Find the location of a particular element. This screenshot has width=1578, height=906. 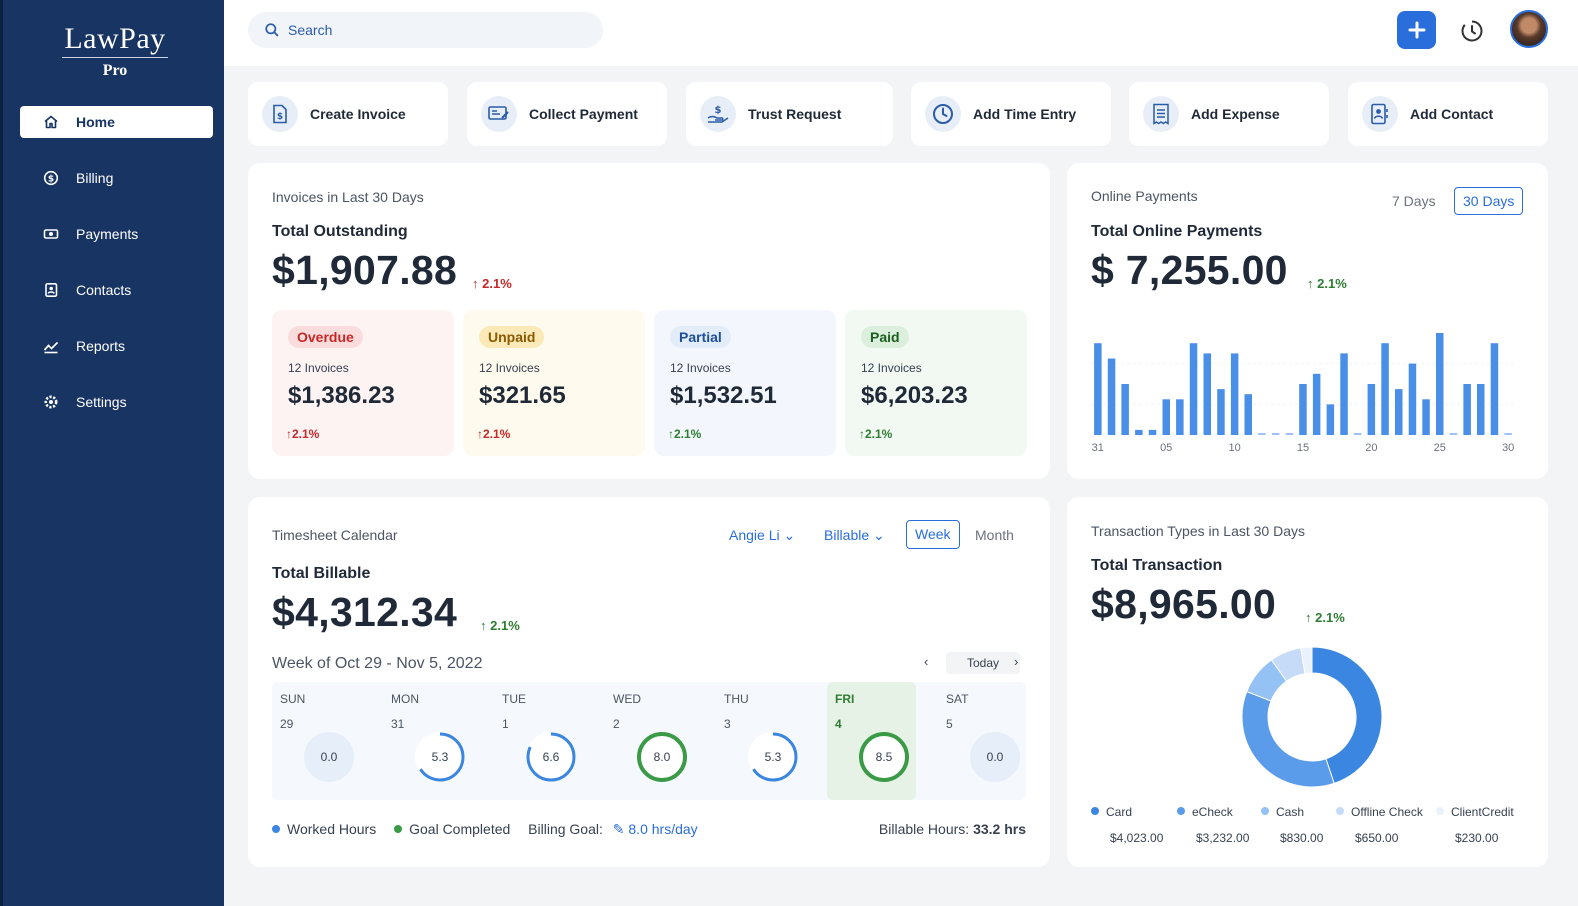

sidebar-item-payments: Payments is located at coordinates (116, 234).